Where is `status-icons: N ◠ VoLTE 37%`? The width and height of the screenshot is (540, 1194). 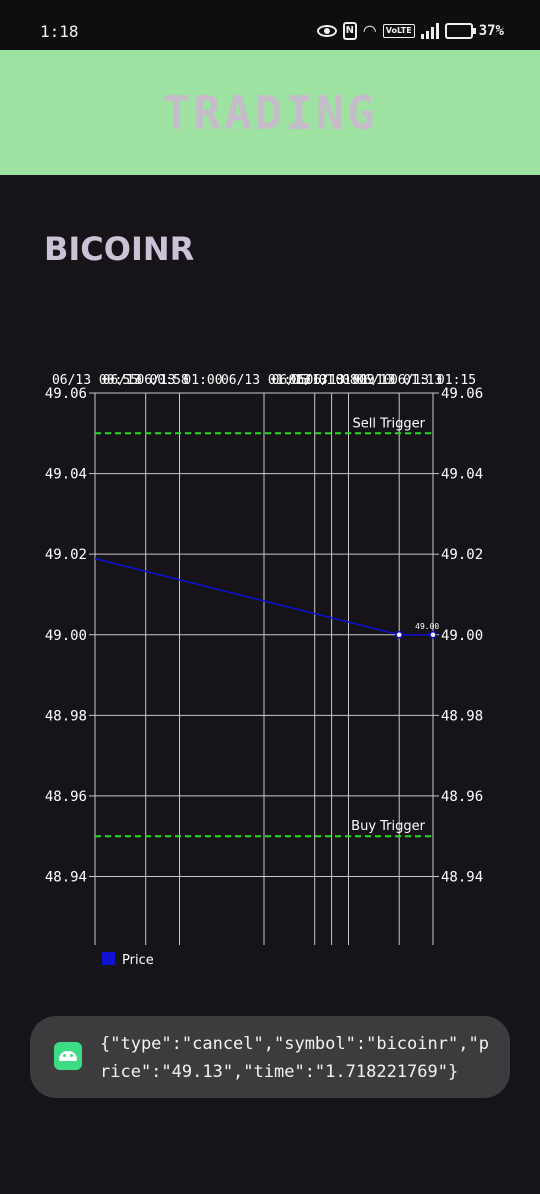
status-icons: N ◠ VoLTE 37% is located at coordinates (410, 31).